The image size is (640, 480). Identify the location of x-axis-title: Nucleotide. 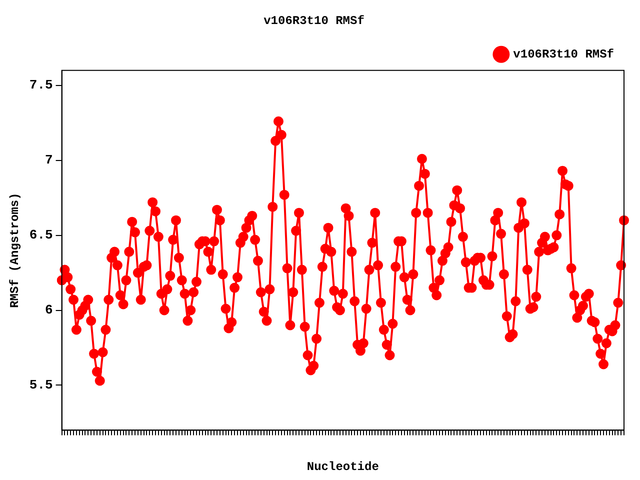
(342, 467).